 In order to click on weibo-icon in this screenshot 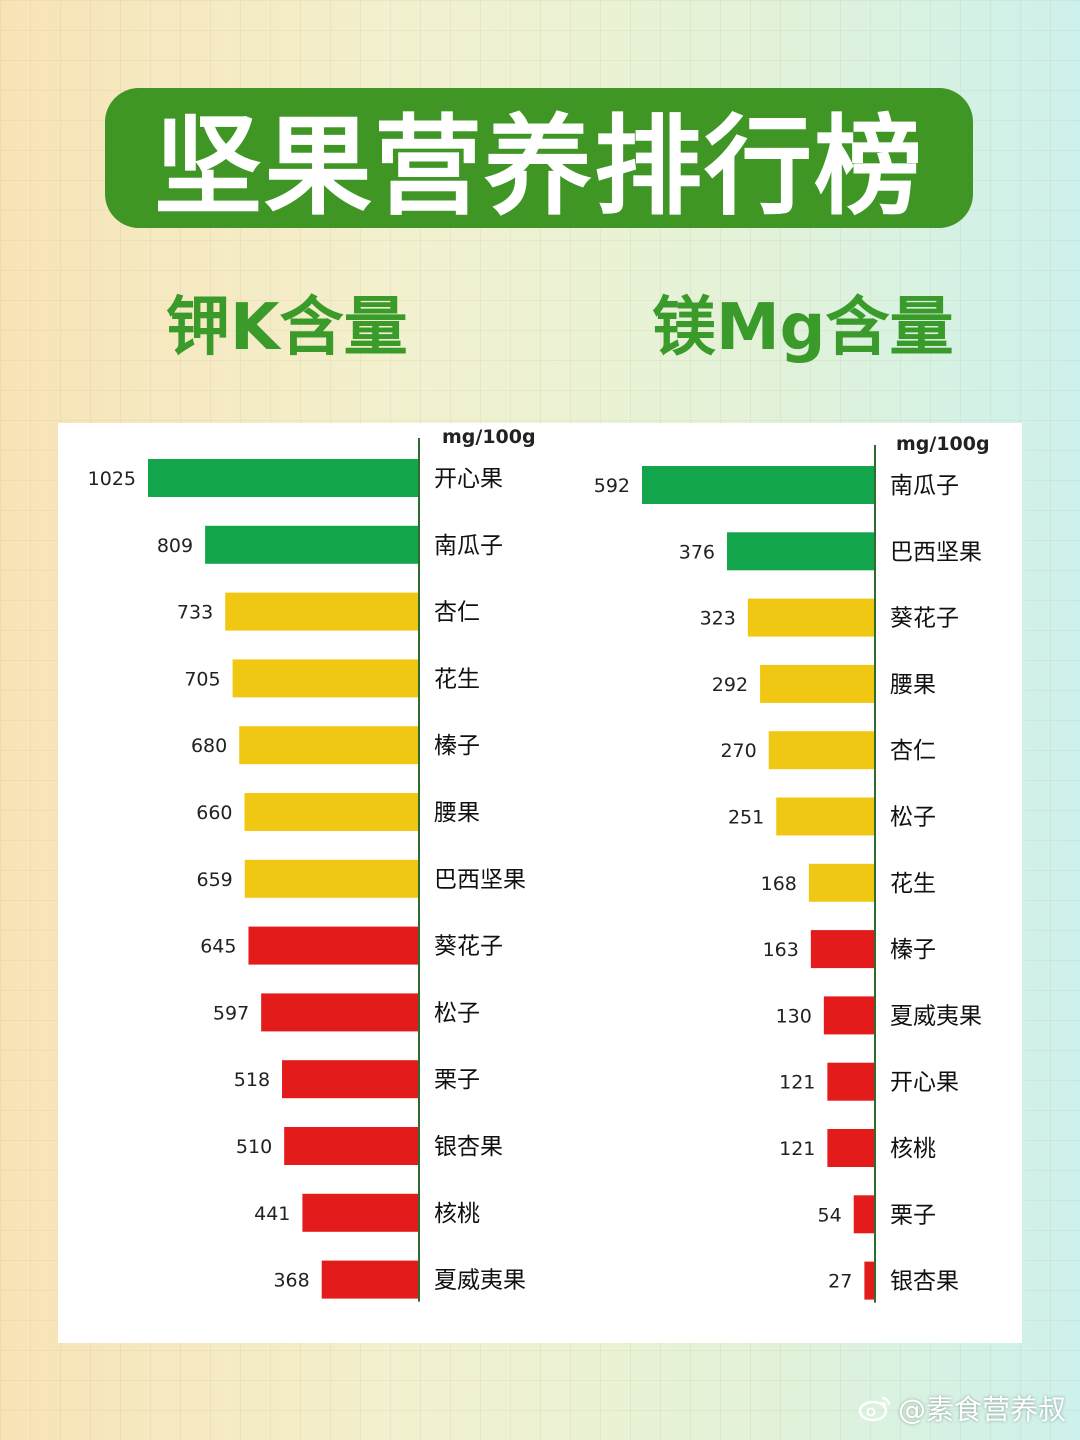, I will do `click(874, 1409)`.